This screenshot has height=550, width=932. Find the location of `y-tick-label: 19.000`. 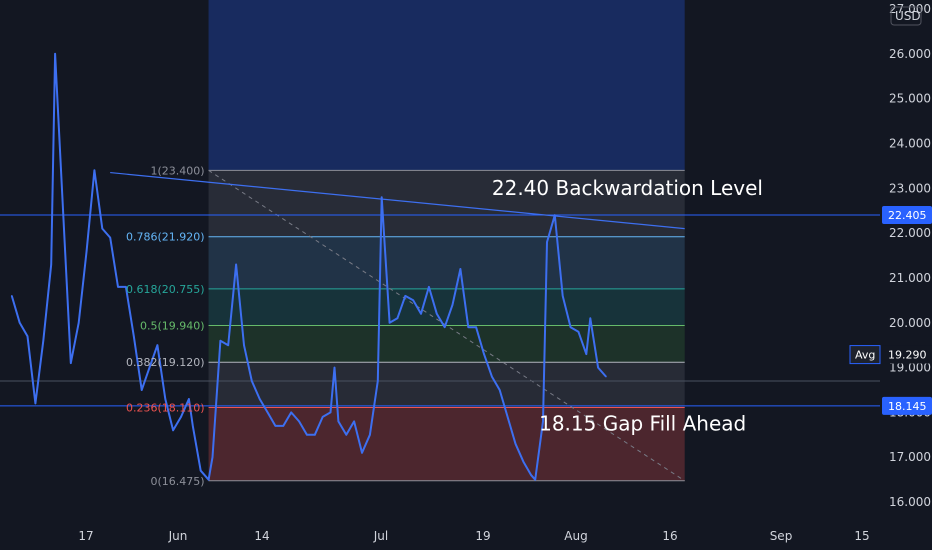

y-tick-label: 19.000 is located at coordinates (910, 368).